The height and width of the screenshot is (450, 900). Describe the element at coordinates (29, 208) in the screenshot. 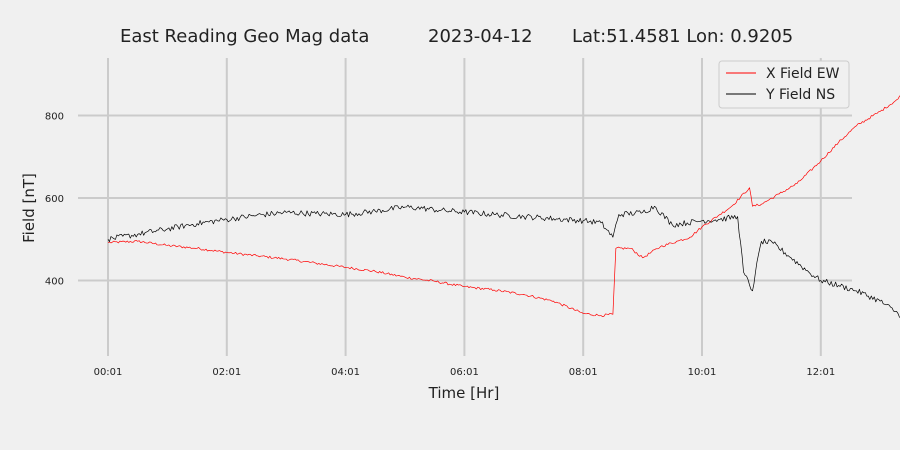

I see `y-axis-label: Field [nT]` at that location.